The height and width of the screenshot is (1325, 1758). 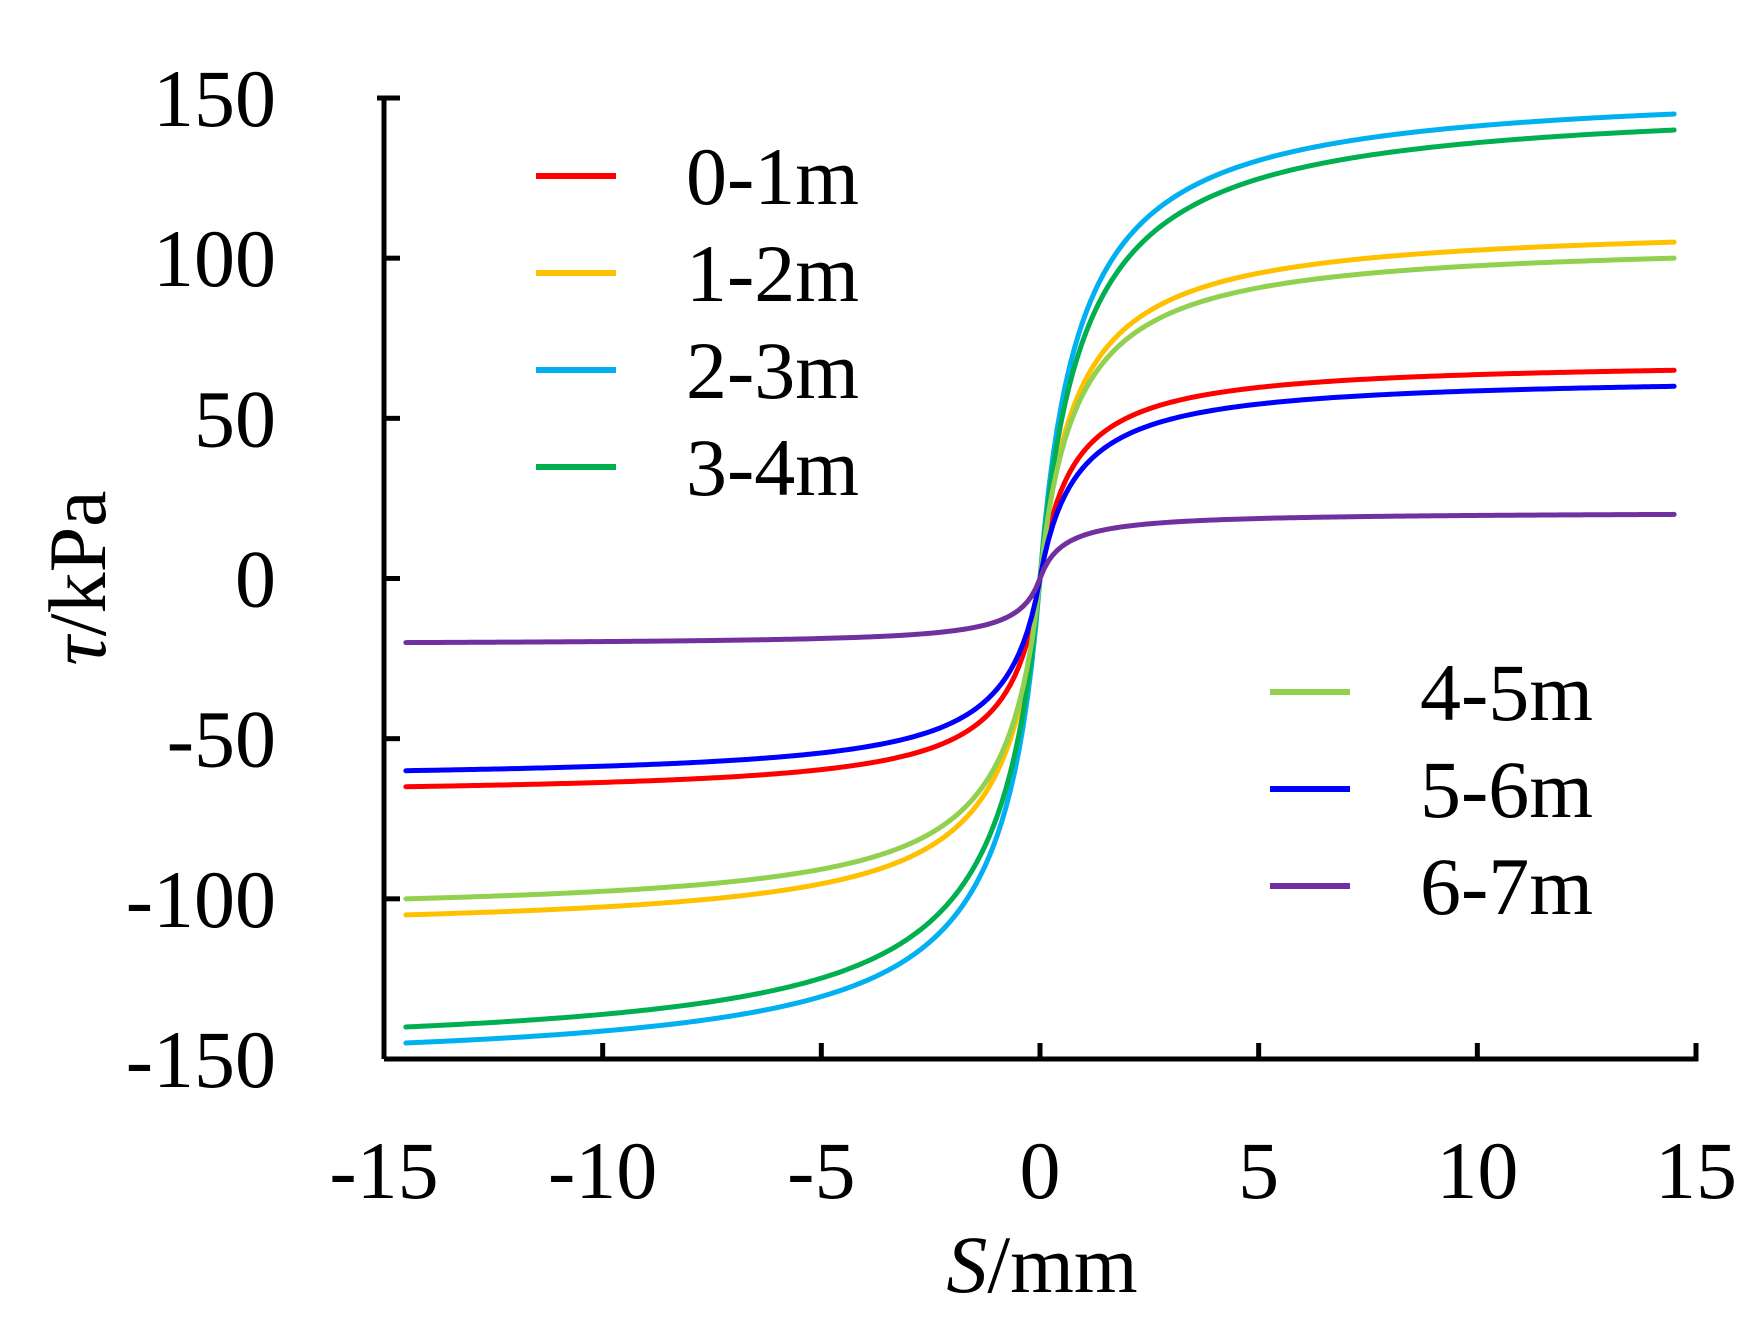 I want to click on legend-label-4-5m: 4-5m, so click(x=1506, y=692).